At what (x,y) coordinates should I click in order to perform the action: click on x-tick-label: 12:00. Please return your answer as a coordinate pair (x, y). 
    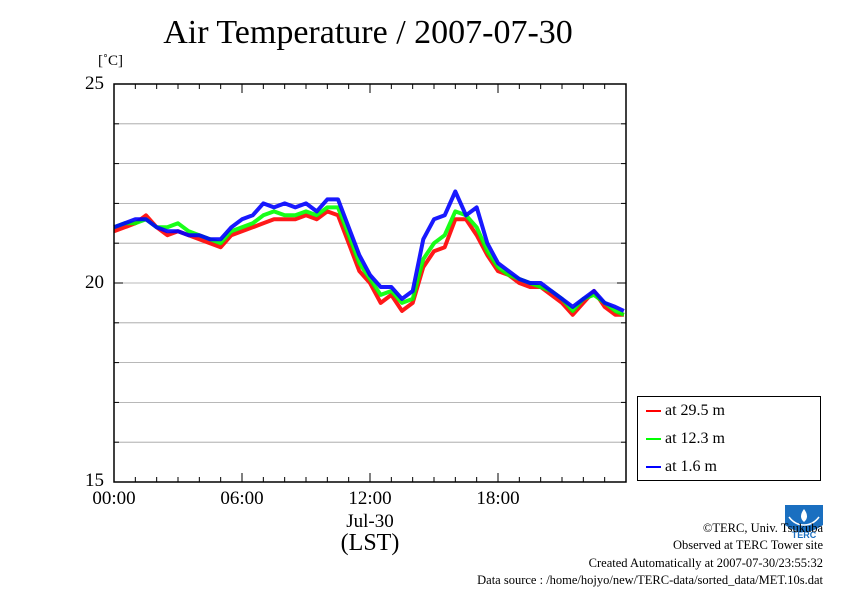
    Looking at the image, I should click on (370, 498).